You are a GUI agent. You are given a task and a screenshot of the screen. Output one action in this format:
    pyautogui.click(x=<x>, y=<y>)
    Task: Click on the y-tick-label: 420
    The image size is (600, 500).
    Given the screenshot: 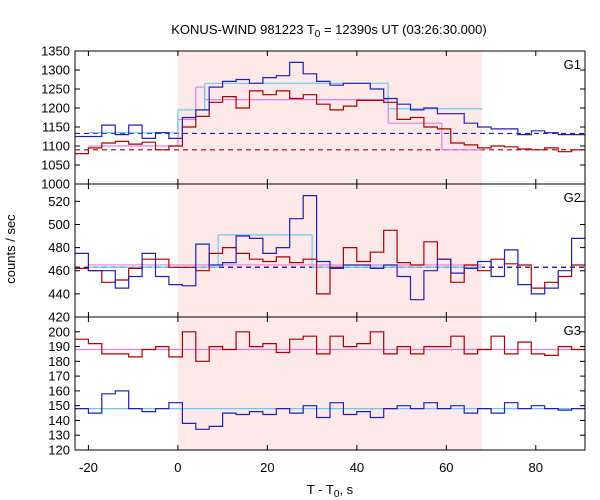 What is the action you would take?
    pyautogui.click(x=59, y=317)
    